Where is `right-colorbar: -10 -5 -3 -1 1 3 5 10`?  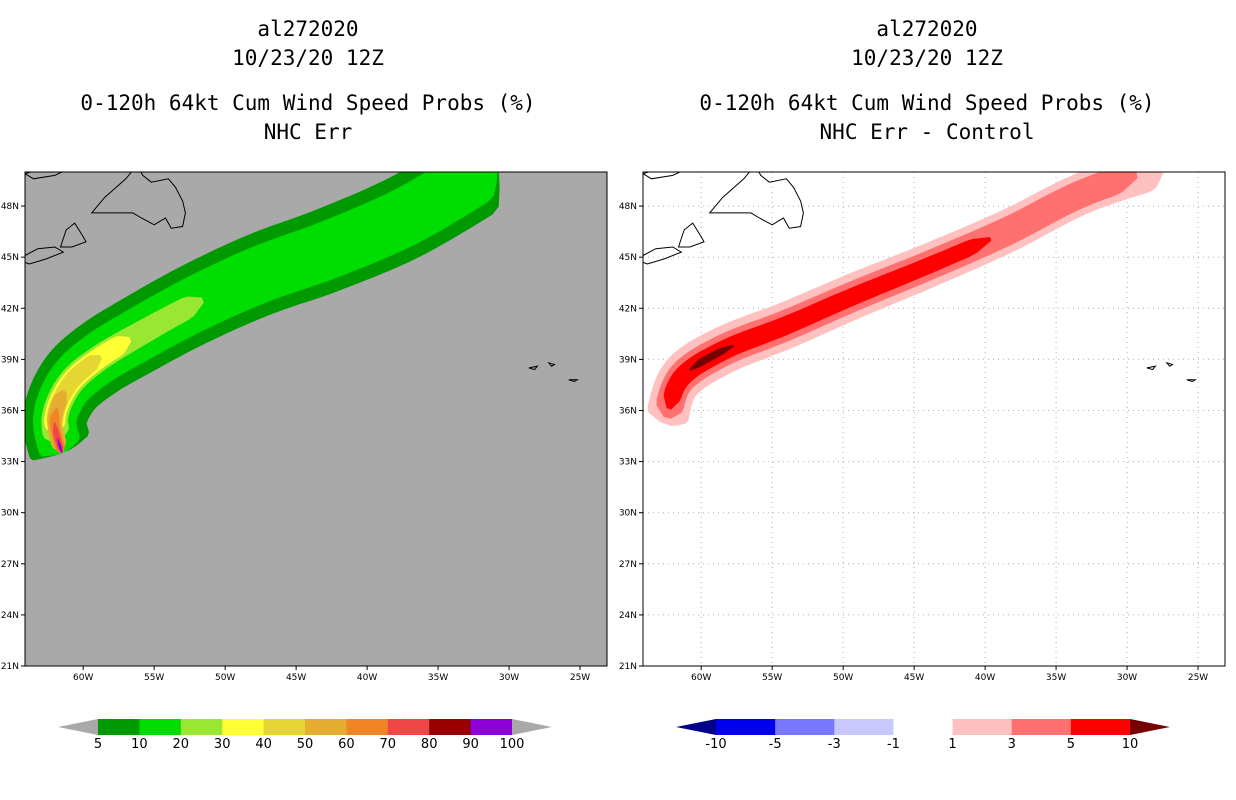
right-colorbar: -10 -5 -3 -1 1 3 5 10 is located at coordinates (923, 735).